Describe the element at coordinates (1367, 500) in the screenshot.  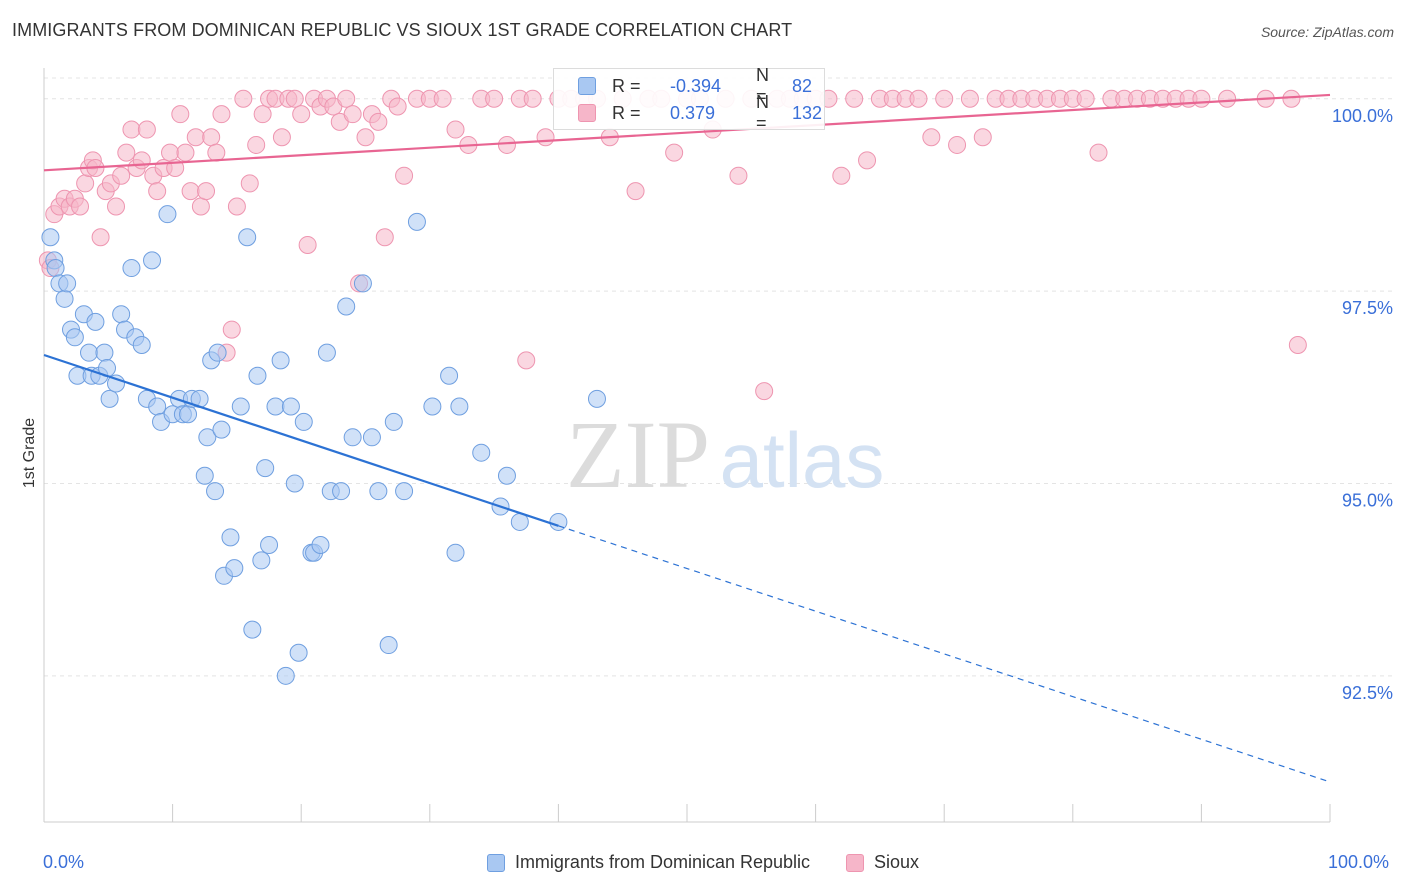
I see `y-tick-label: 95.0%` at that location.